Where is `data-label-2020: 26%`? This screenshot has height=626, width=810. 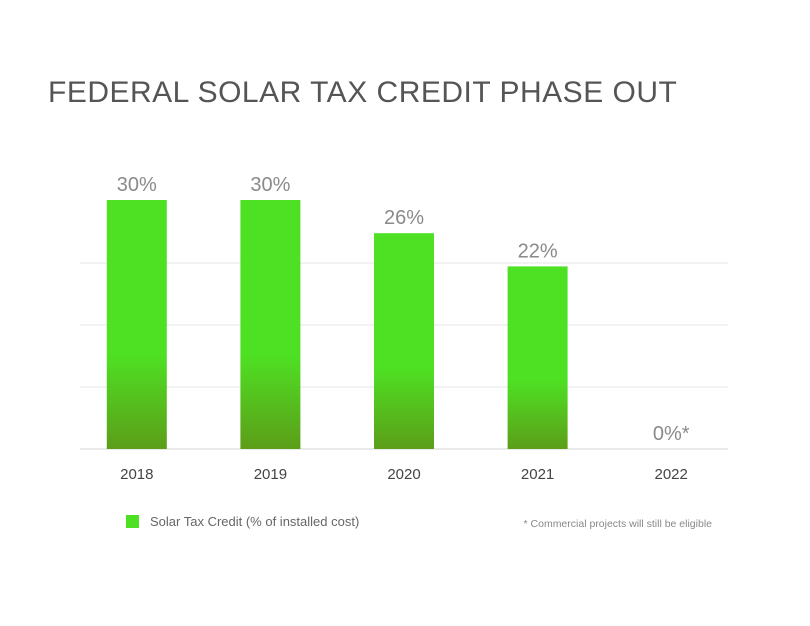 data-label-2020: 26% is located at coordinates (404, 218).